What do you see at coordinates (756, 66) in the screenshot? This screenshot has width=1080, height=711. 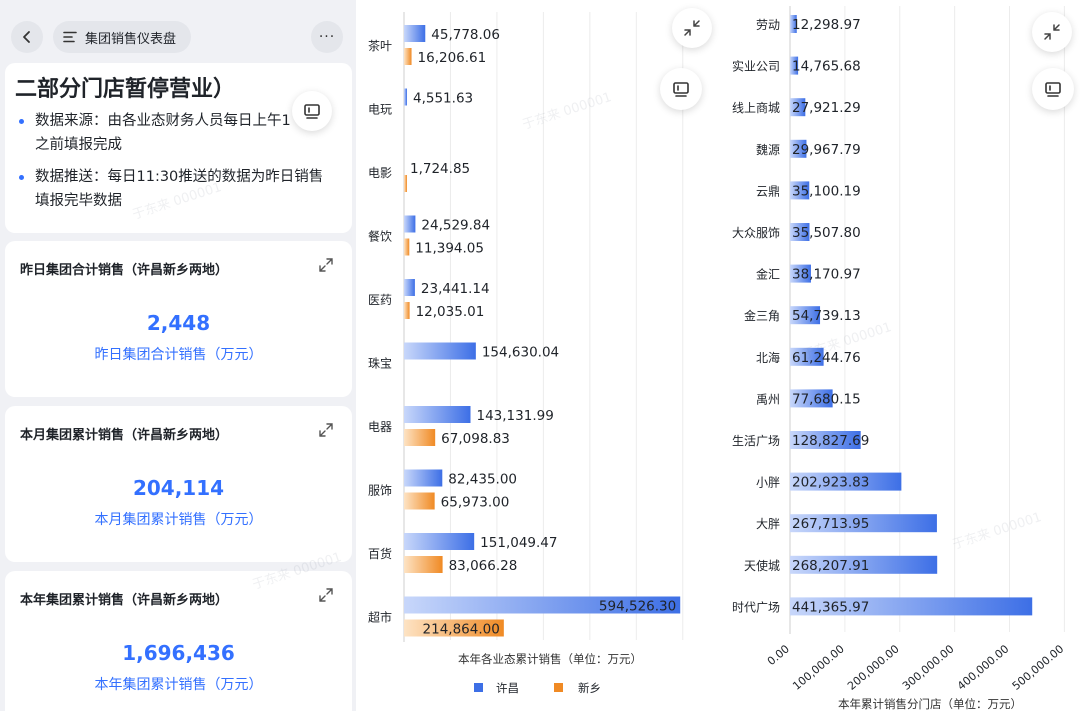 I see `category-label: 实业公司` at bounding box center [756, 66].